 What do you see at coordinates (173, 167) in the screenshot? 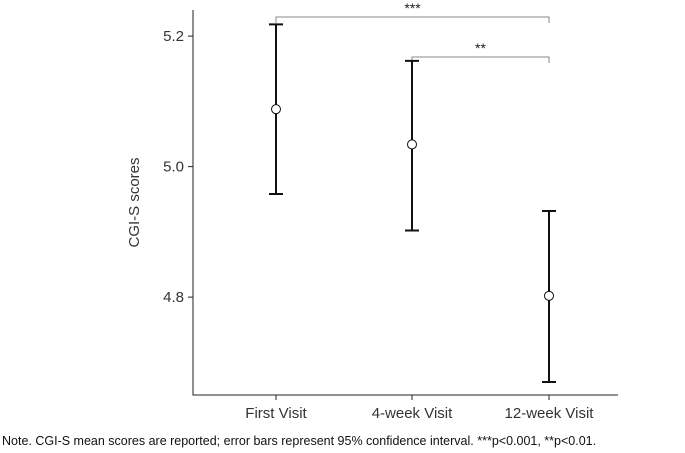
I see `y-tick-label: 5.0` at bounding box center [173, 167].